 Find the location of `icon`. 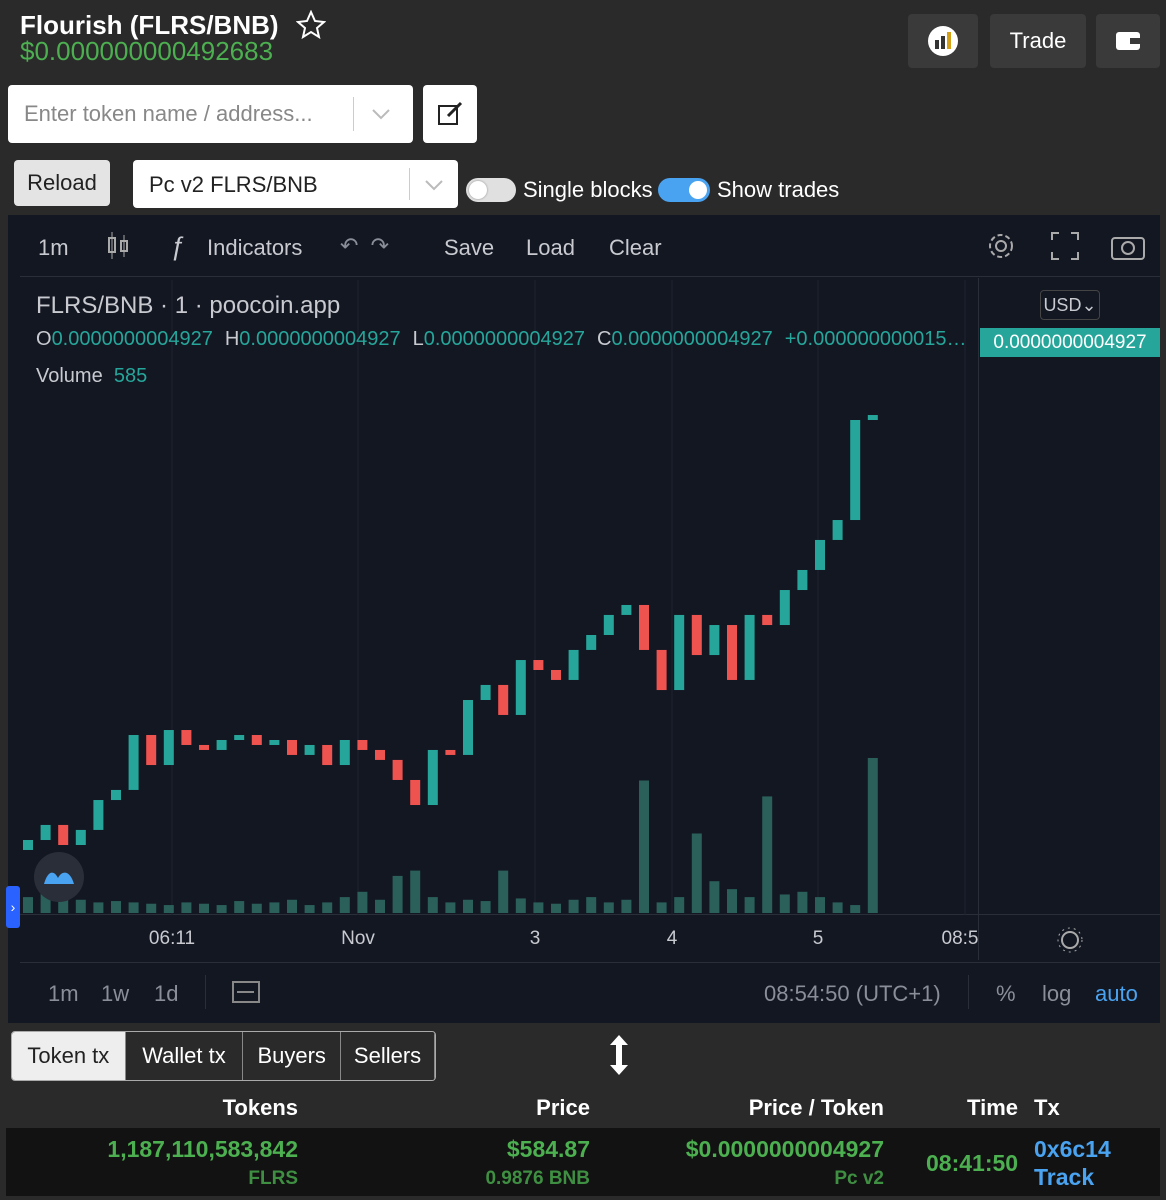

icon is located at coordinates (59, 878).